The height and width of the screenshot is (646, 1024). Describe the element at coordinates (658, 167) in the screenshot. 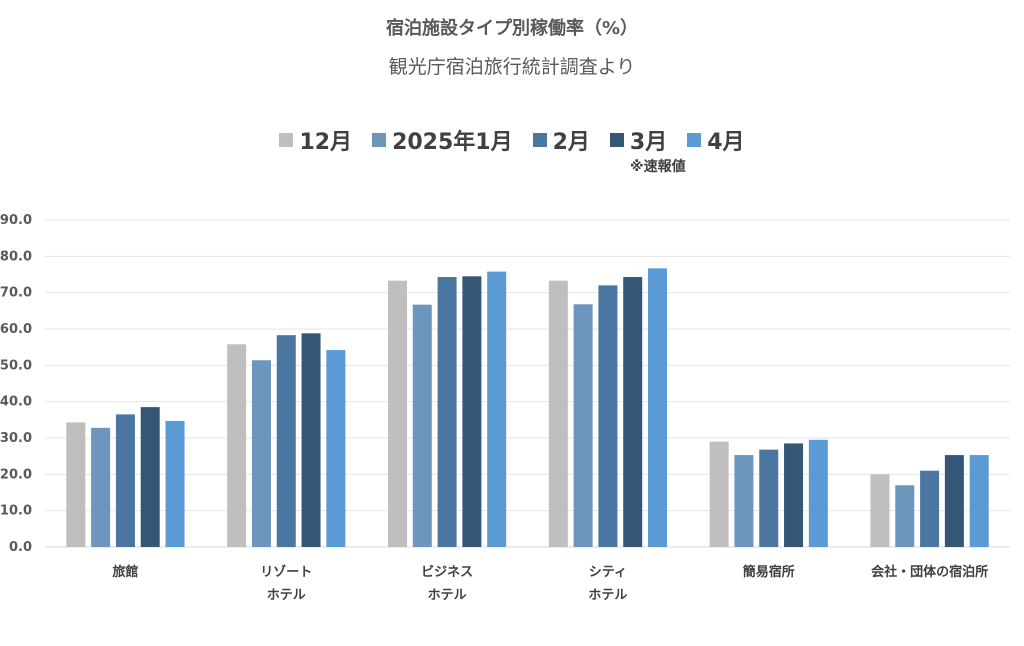

I see `preliminary-note: ※速報値` at that location.